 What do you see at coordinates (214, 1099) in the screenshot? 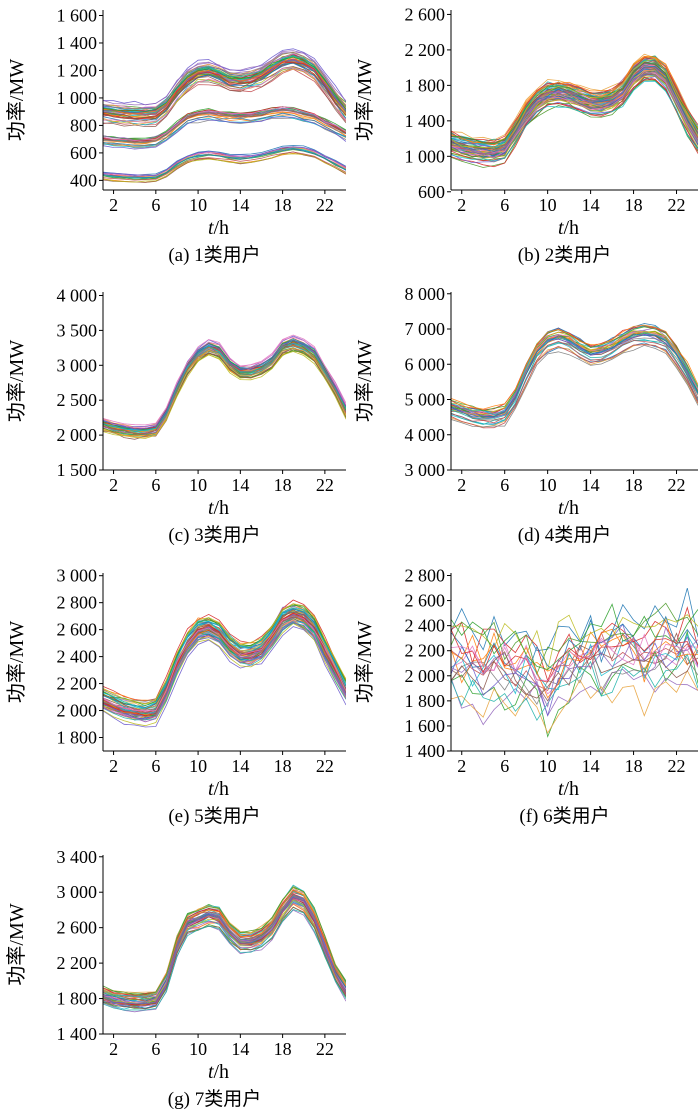
I see `panel-caption: (g) 7类用户` at bounding box center [214, 1099].